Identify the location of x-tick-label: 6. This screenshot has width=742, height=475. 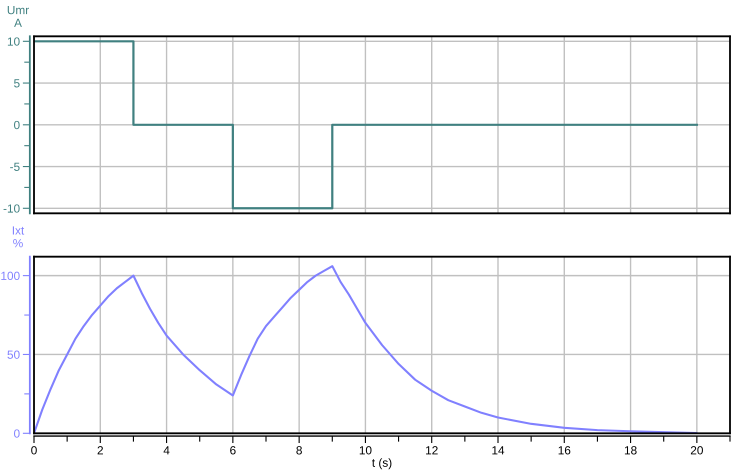
(233, 450).